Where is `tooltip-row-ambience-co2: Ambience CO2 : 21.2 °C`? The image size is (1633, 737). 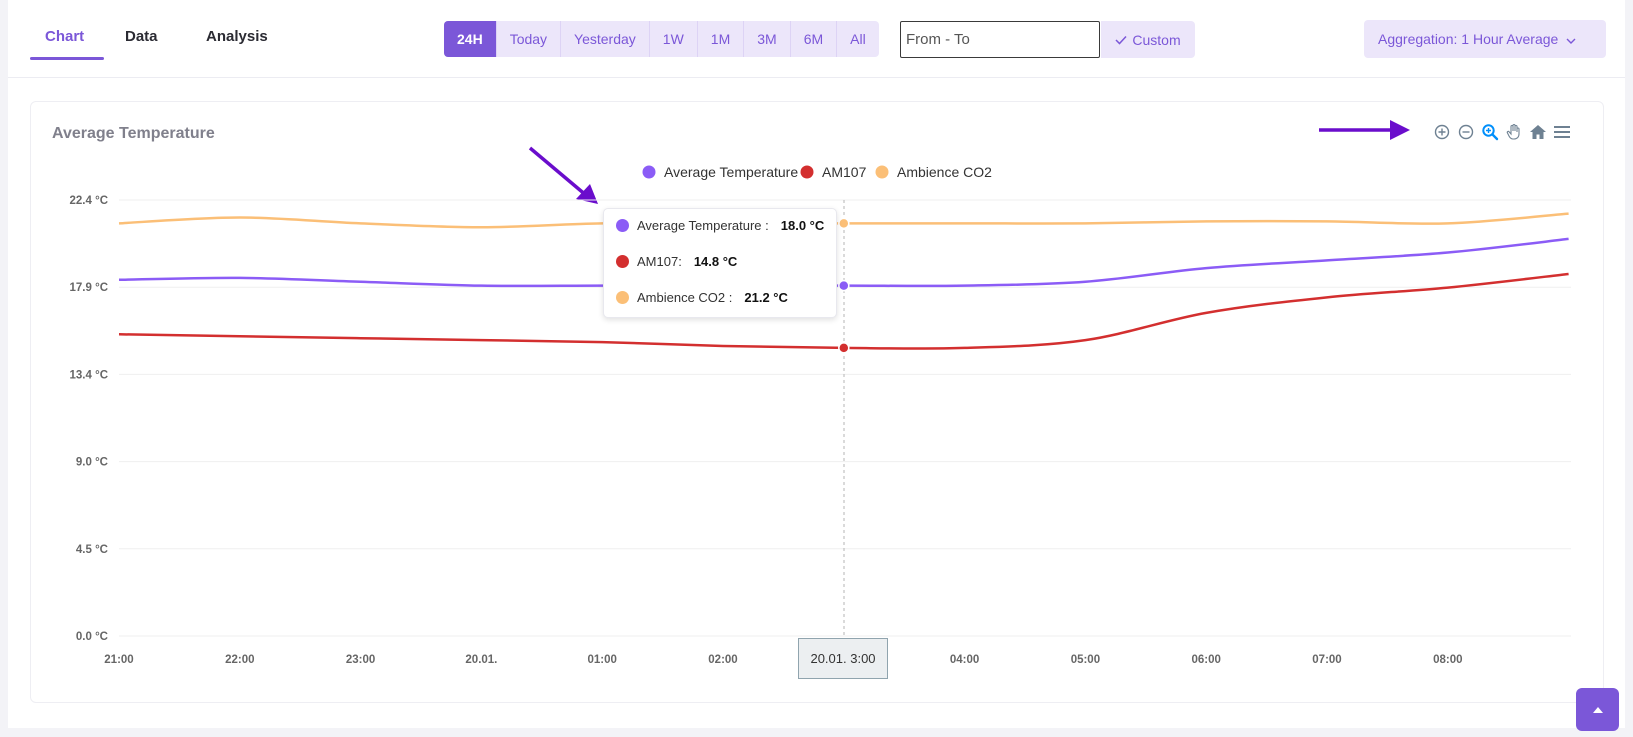
tooltip-row-ambience-co2: Ambience CO2 : 21.2 °C is located at coordinates (702, 297).